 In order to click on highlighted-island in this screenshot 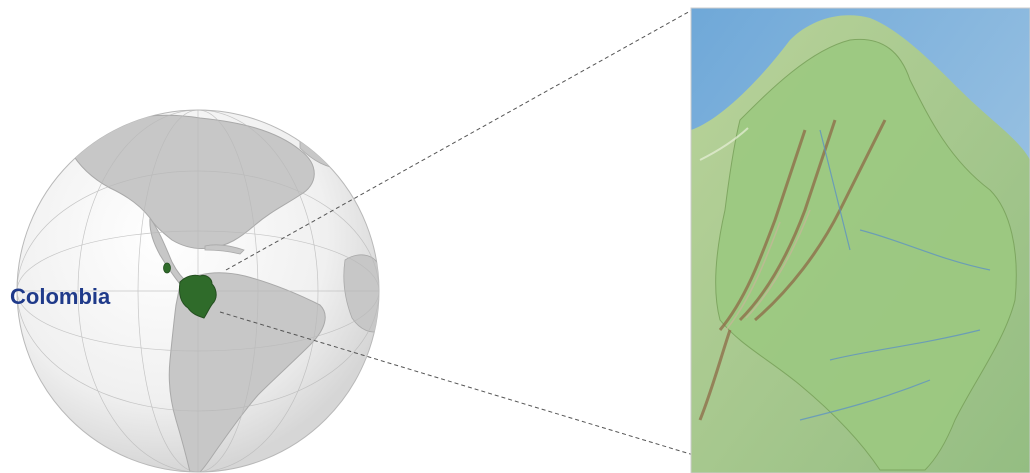, I will do `click(167, 268)`.